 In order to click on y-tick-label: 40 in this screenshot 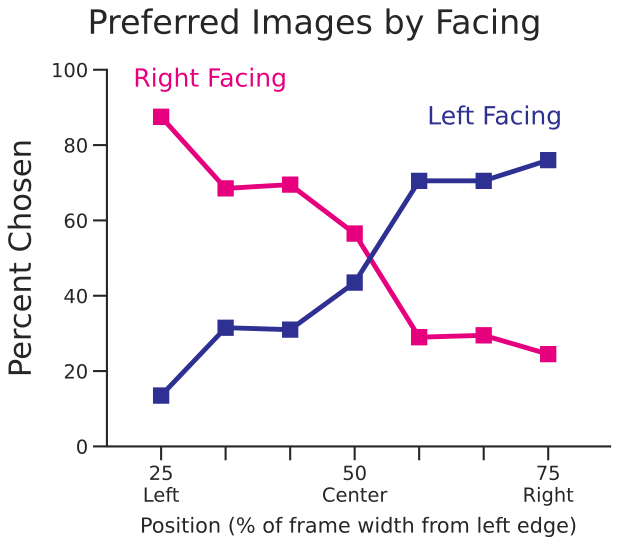, I will do `click(75, 296)`.